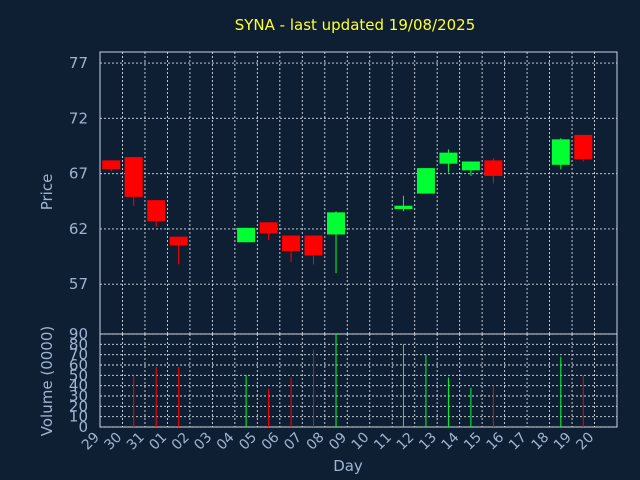 This screenshot has height=480, width=640. I want to click on x-tick-label: 14, so click(451, 441).